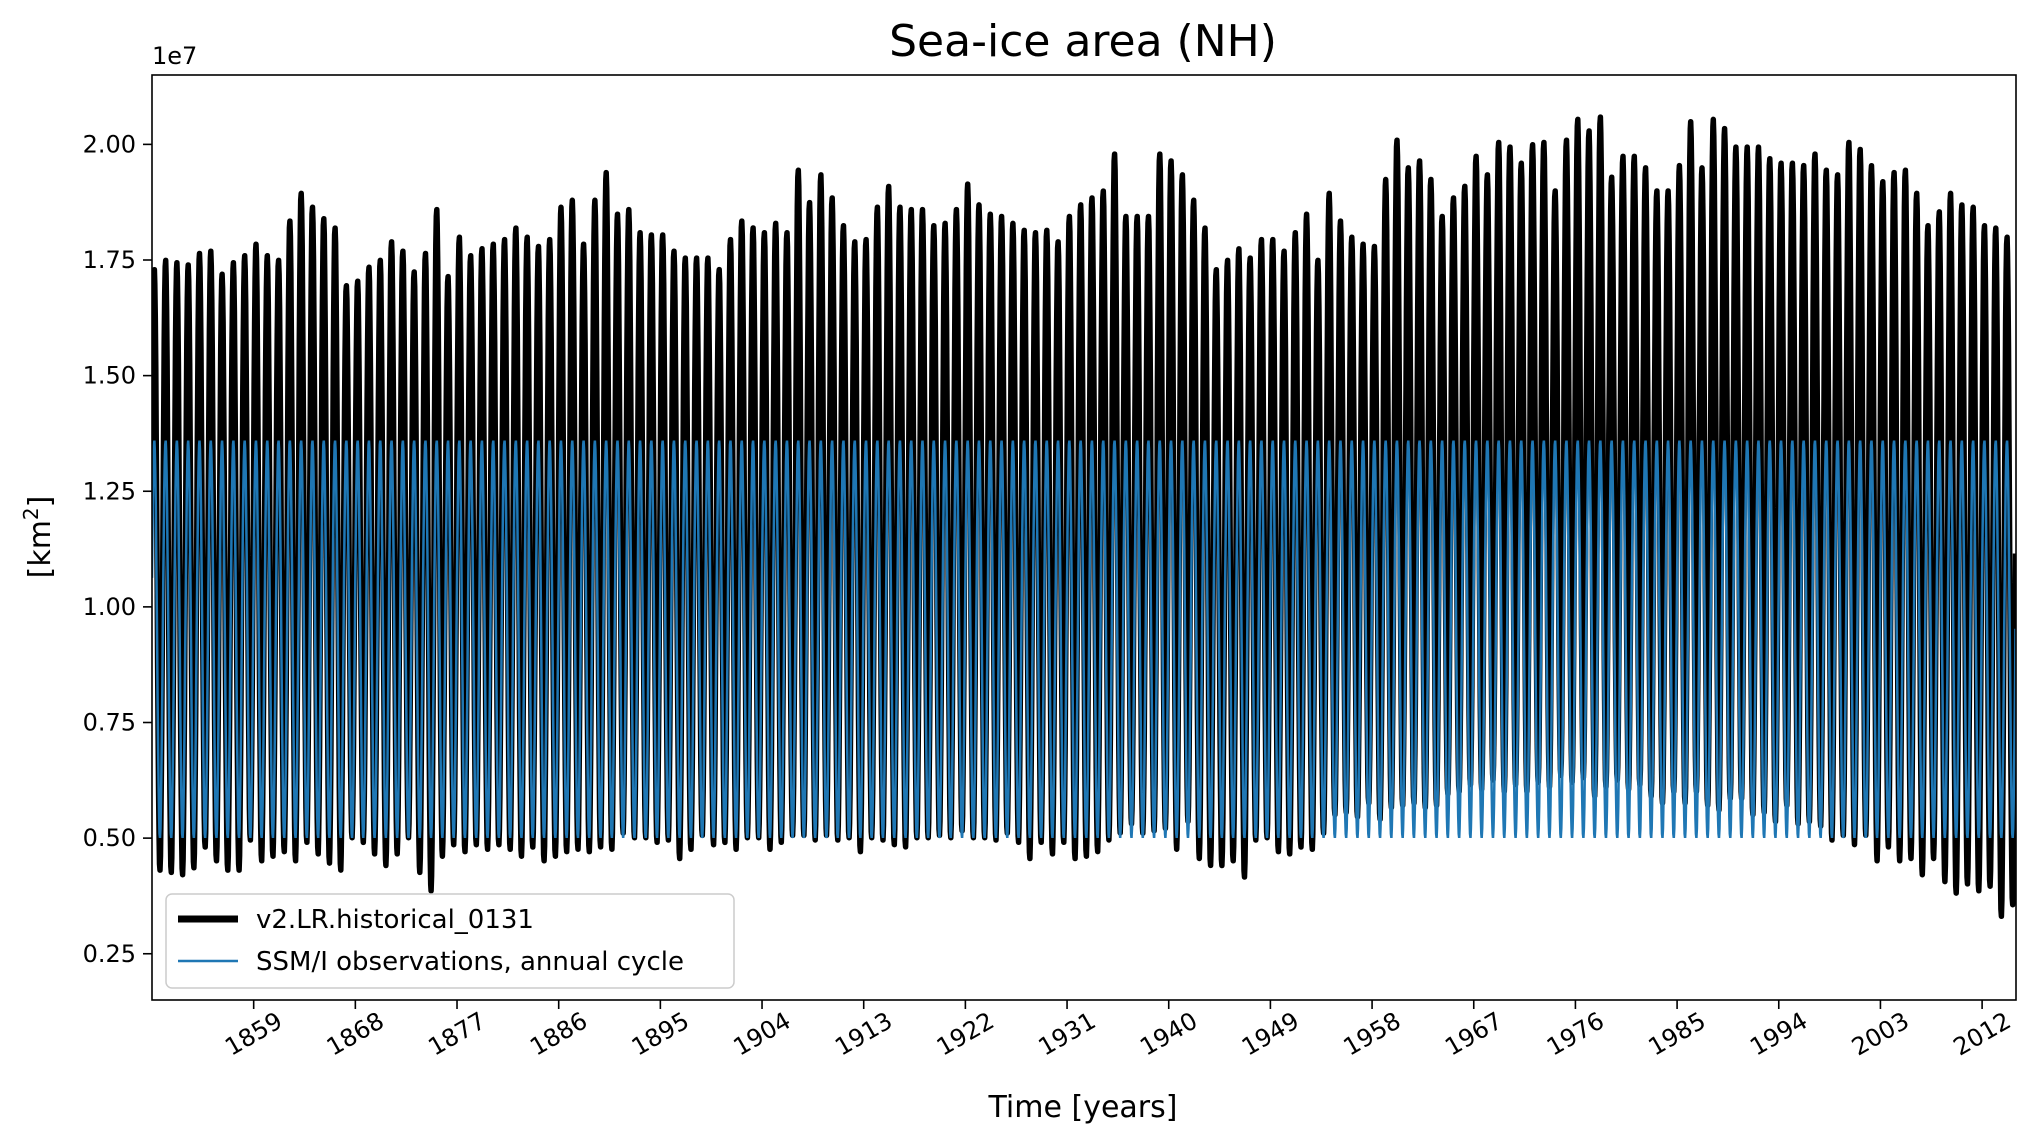  What do you see at coordinates (109, 144) in the screenshot?
I see `y-tick-label: 2.00` at bounding box center [109, 144].